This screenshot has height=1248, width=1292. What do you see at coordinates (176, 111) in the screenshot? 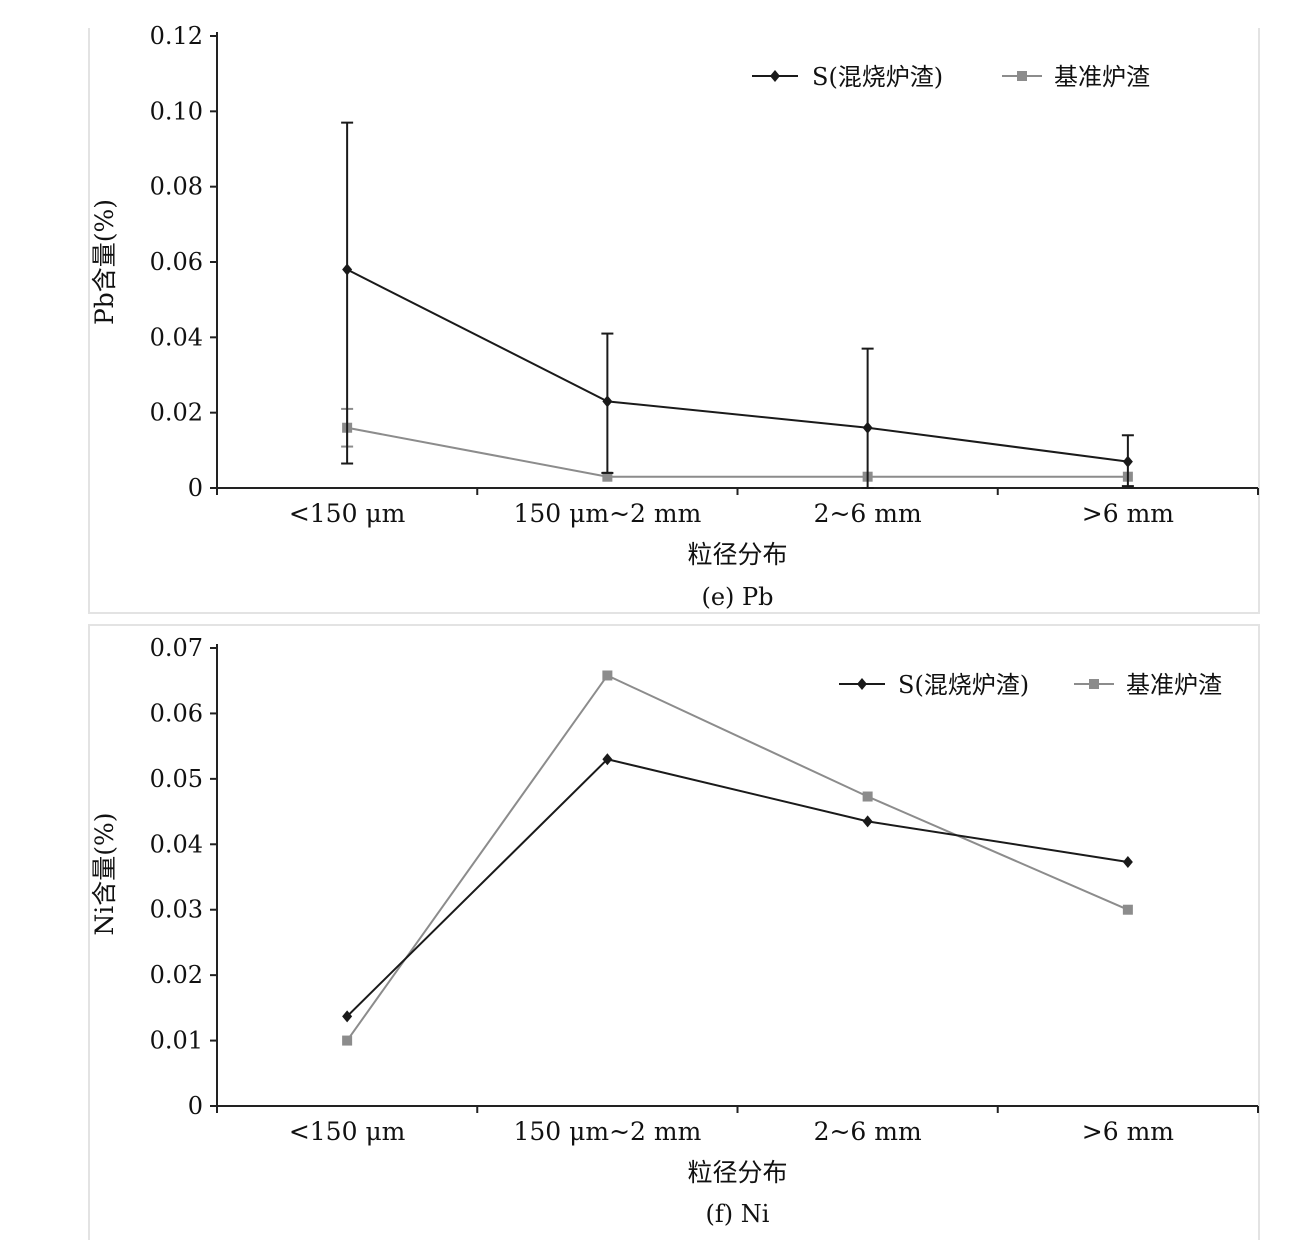
I see `y-tick-label: 0.10` at bounding box center [176, 111].